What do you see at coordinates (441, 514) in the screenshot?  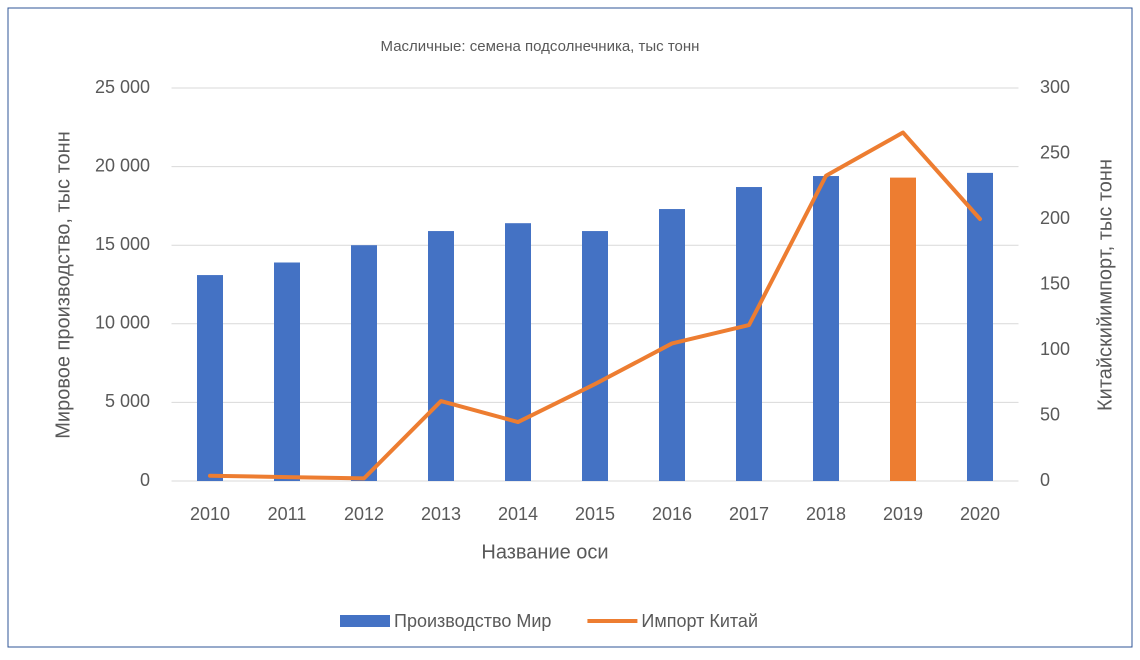 I see `x-tick-label: 2013` at bounding box center [441, 514].